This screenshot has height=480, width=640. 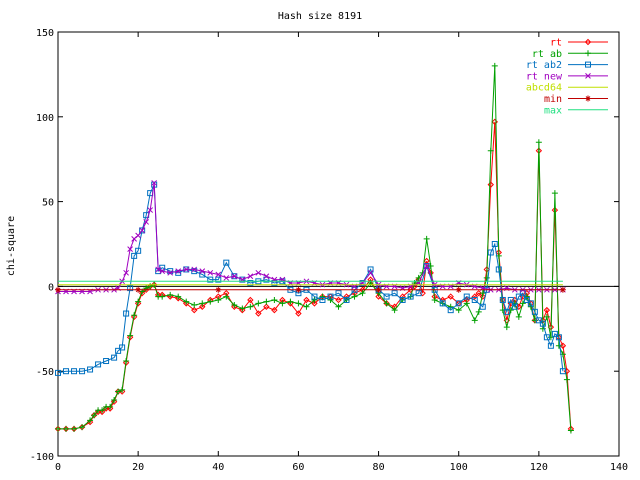 I want to click on y-tick-label: 150, so click(x=45, y=33).